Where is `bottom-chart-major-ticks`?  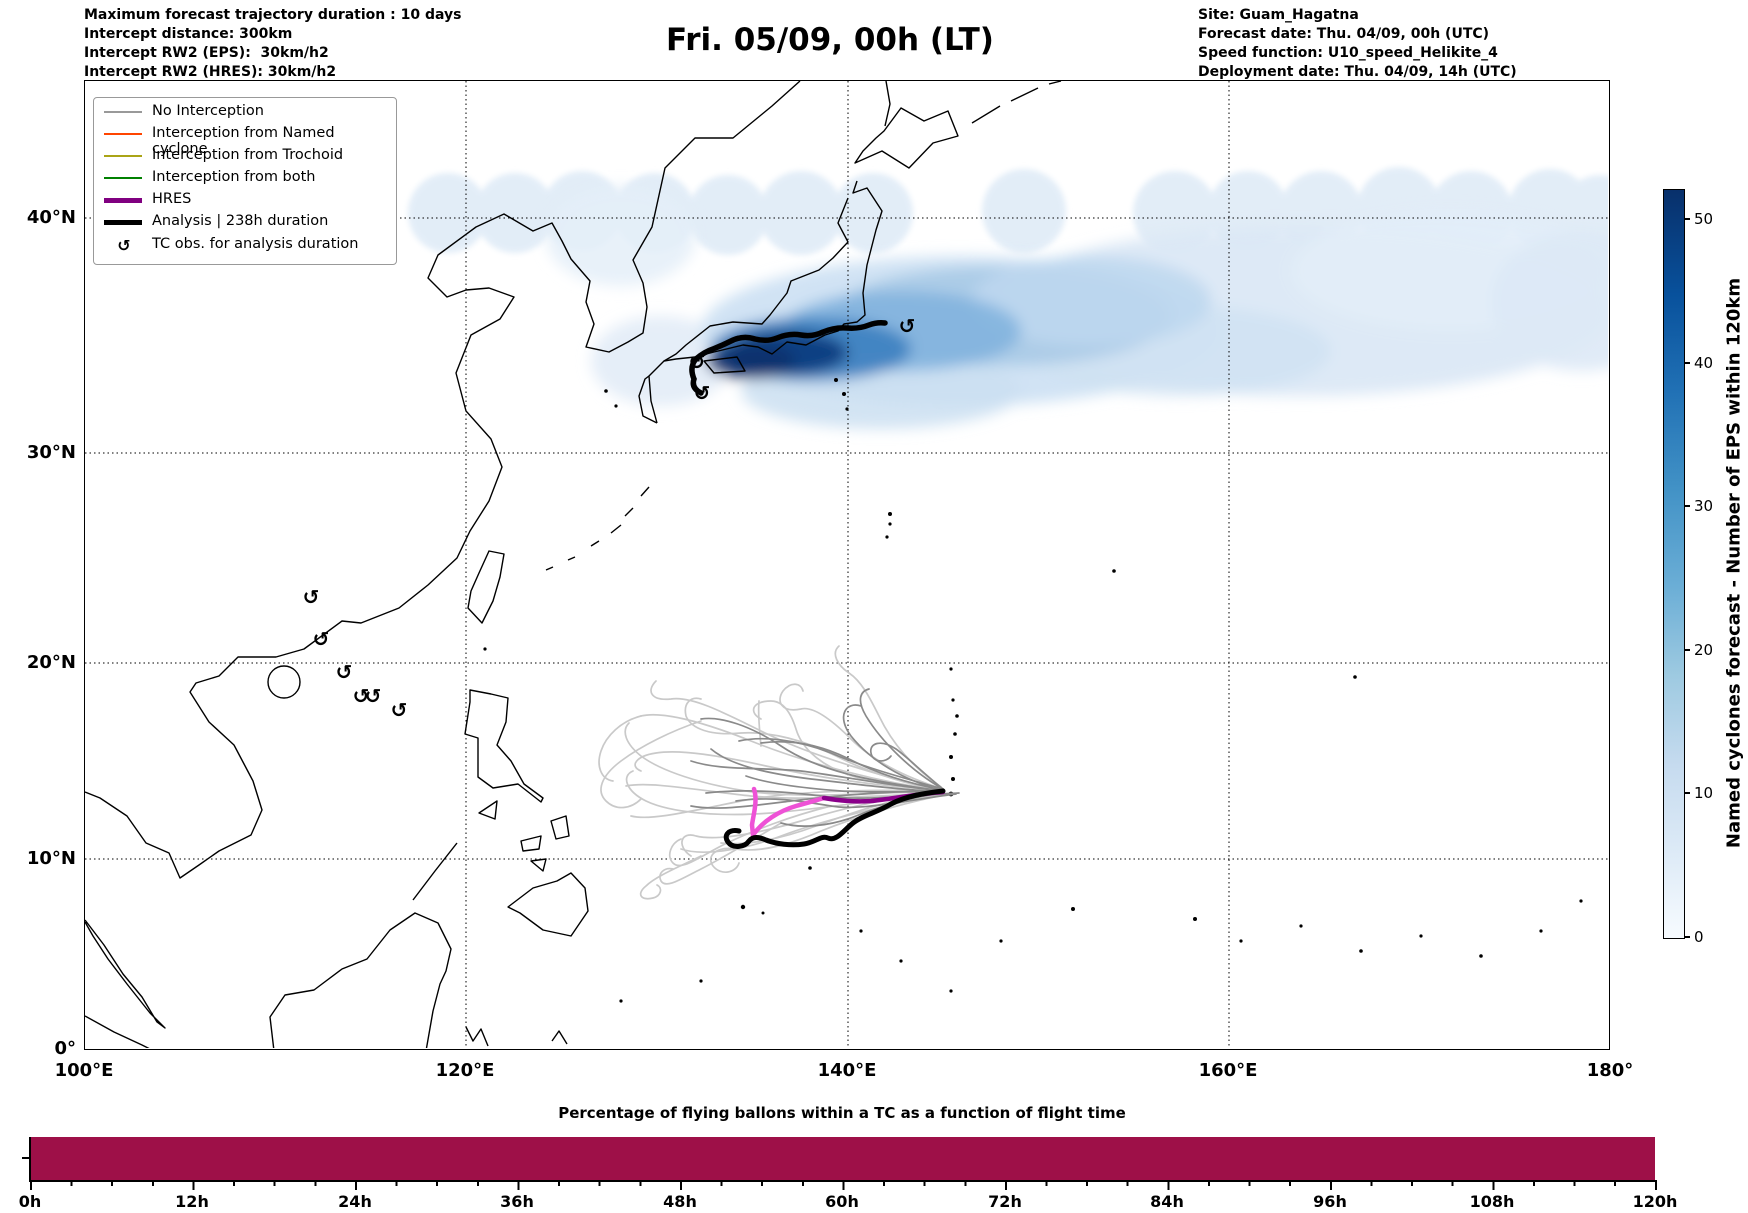 bottom-chart-major-ticks is located at coordinates (843, 1186).